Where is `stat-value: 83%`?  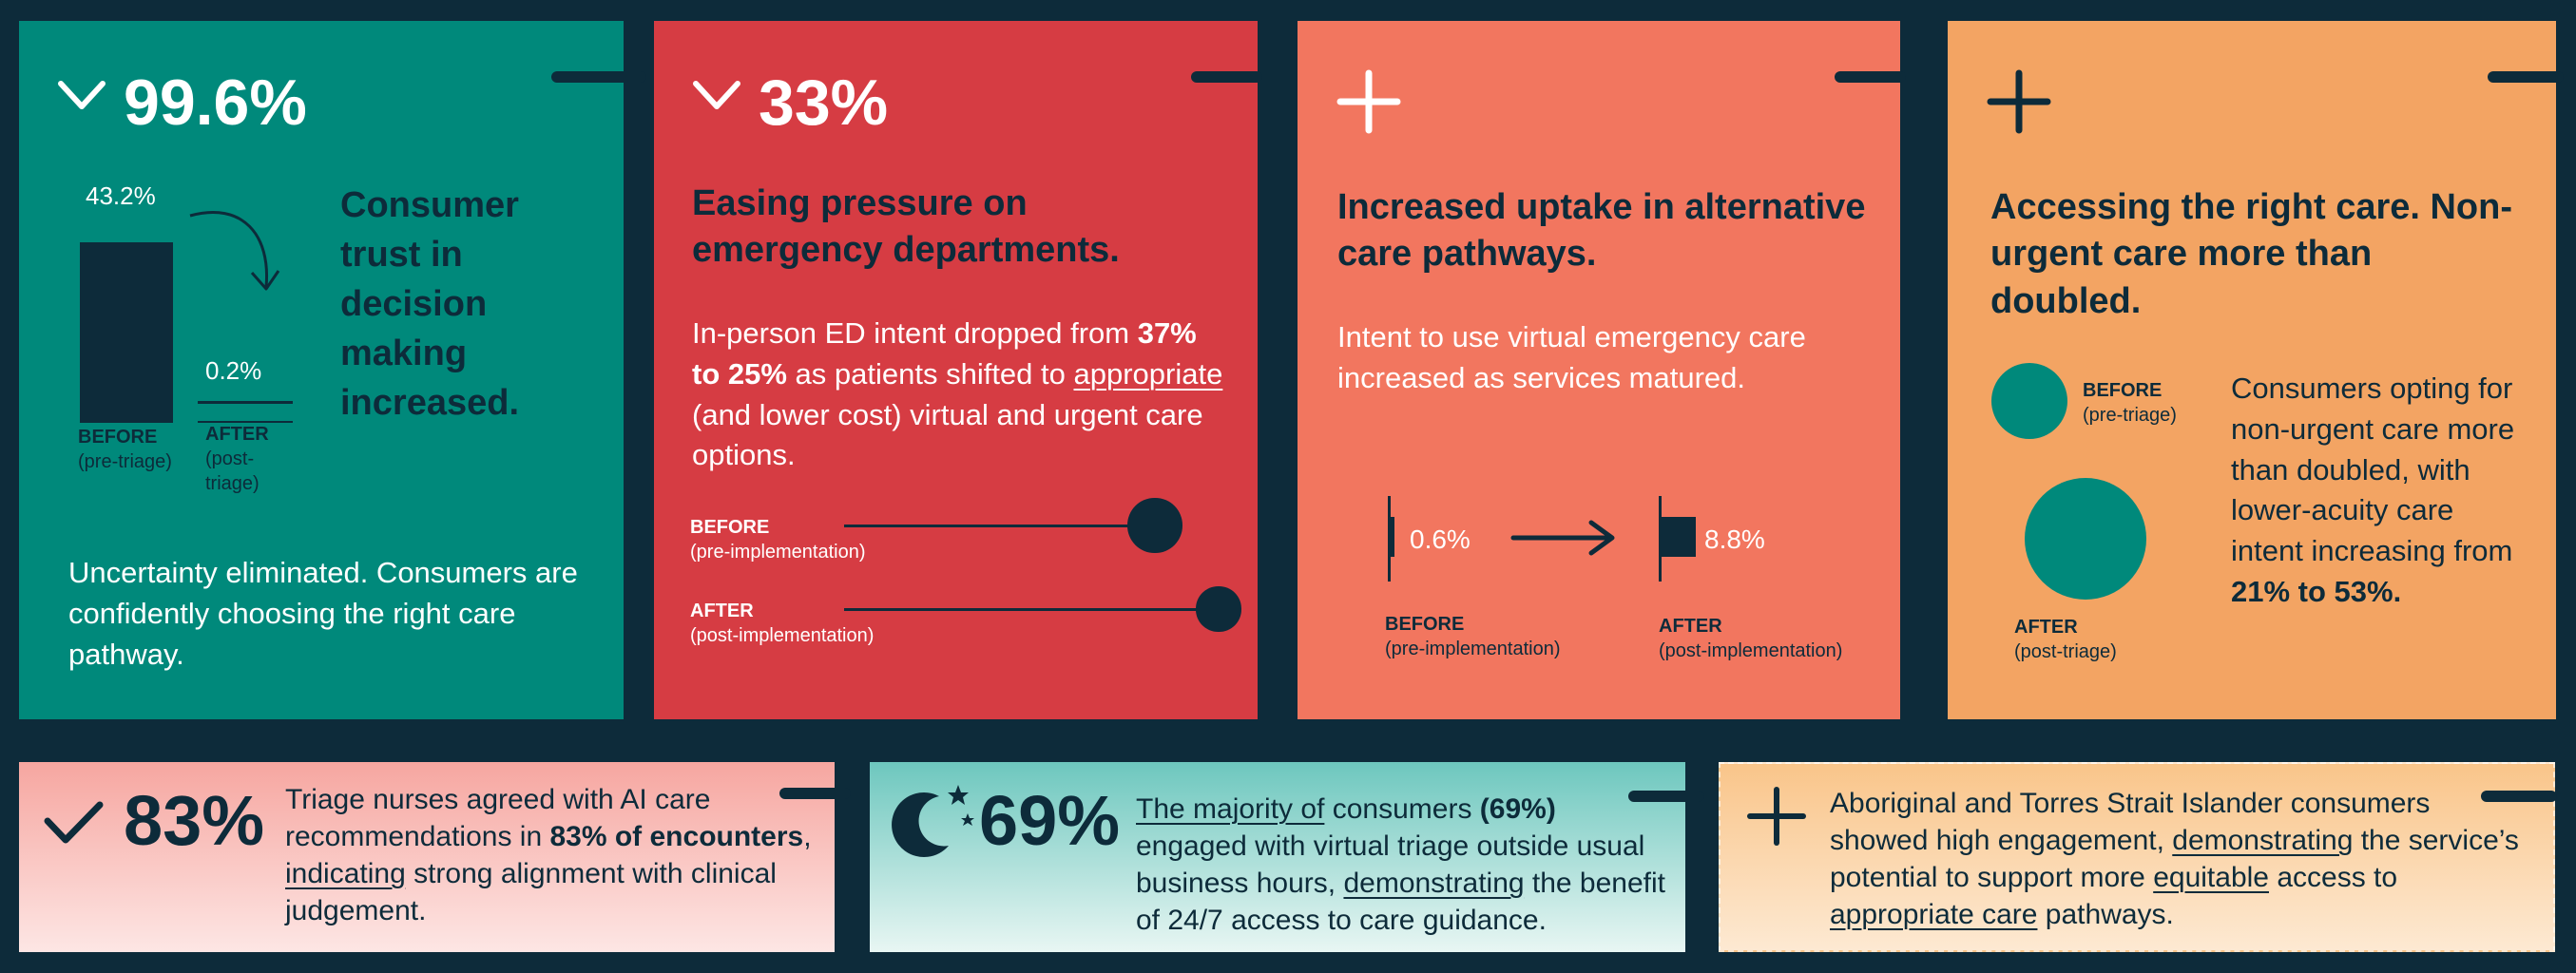
stat-value: 83% is located at coordinates (194, 821).